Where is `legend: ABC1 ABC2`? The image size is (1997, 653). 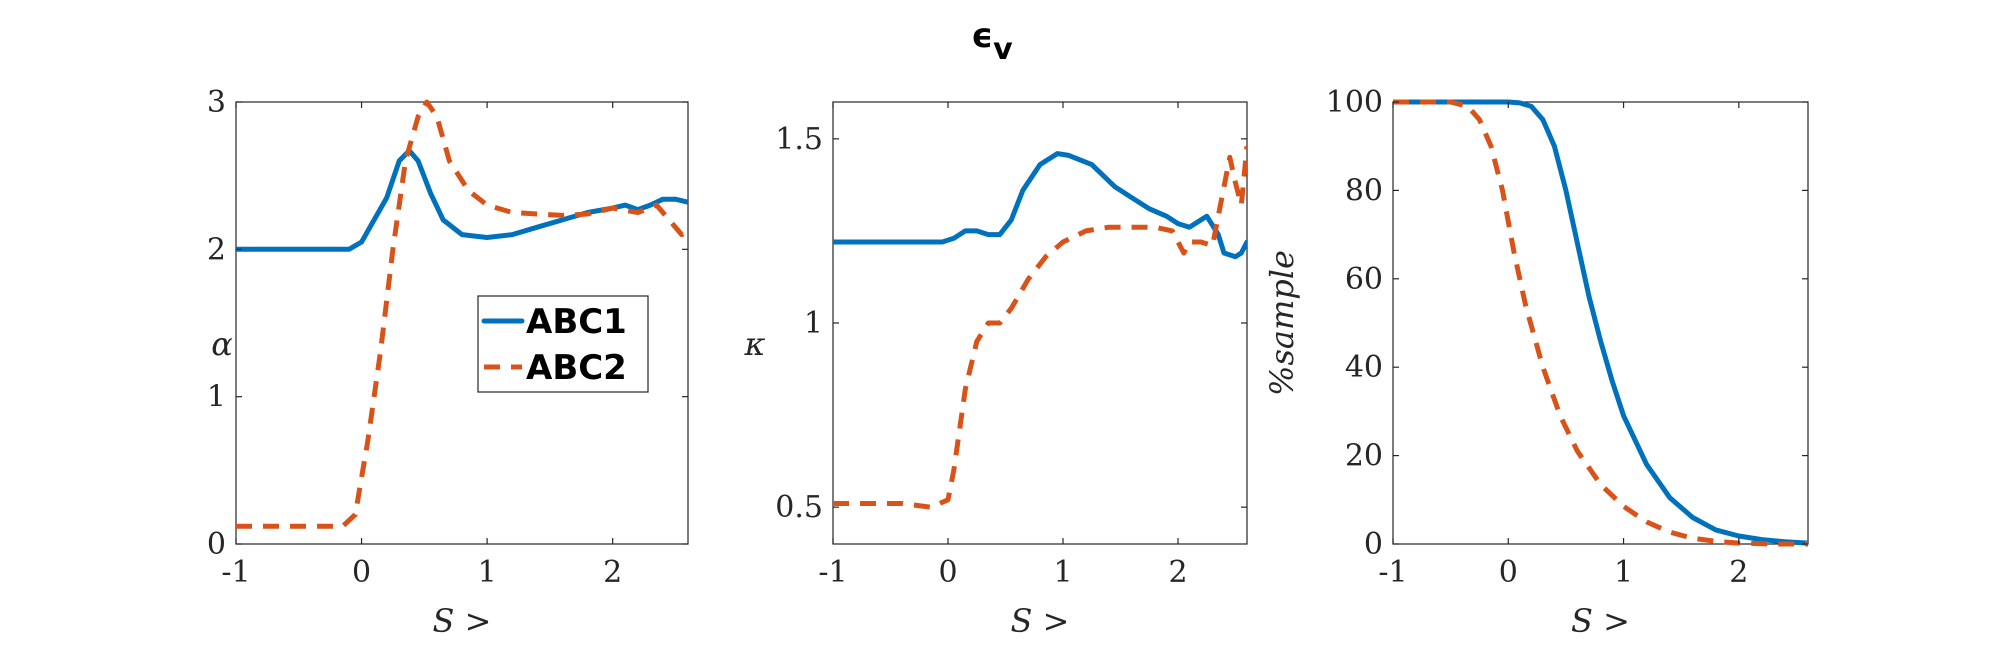 legend: ABC1 ABC2 is located at coordinates (563, 344).